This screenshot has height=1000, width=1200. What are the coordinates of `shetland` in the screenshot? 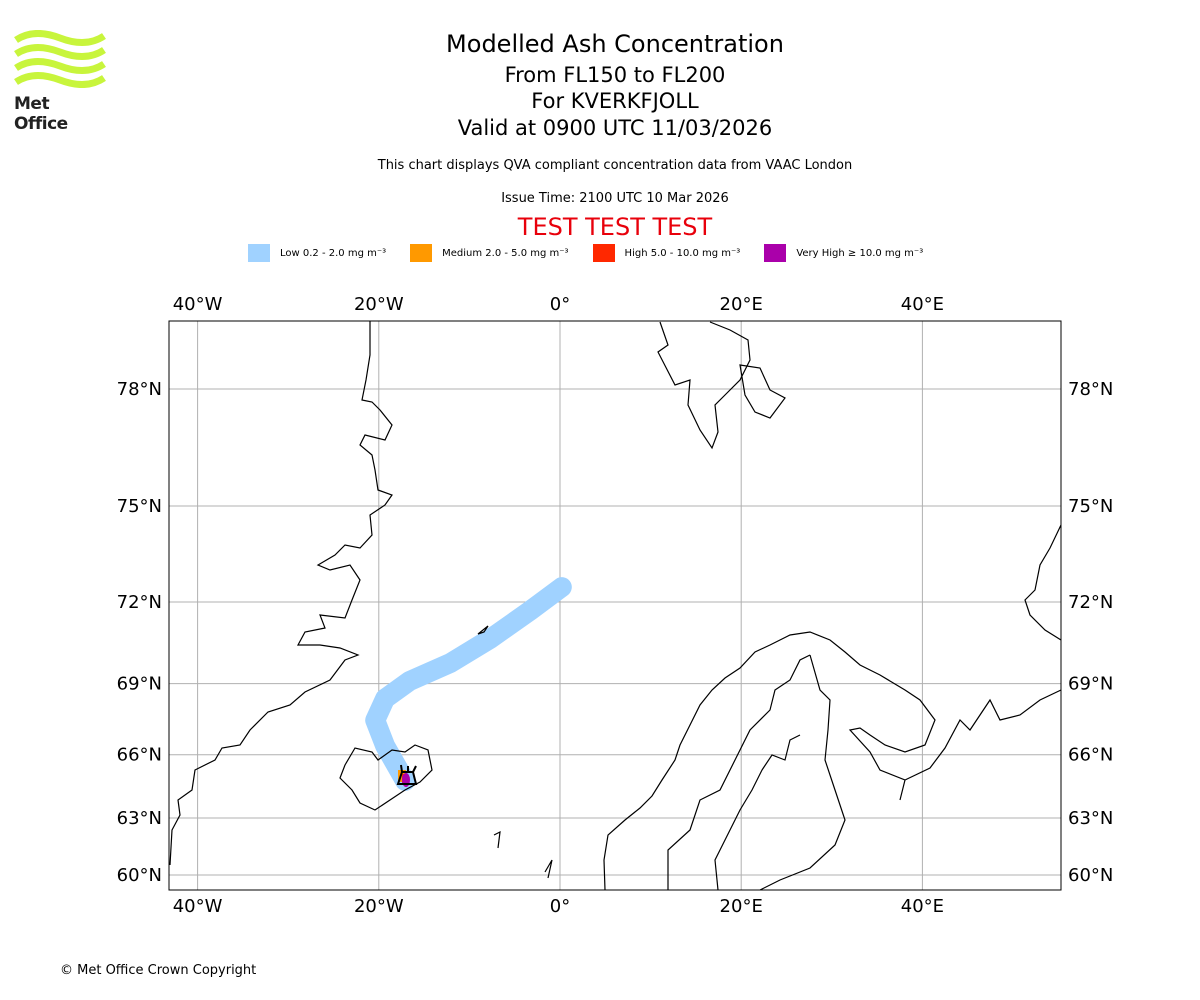 It's located at (548, 869).